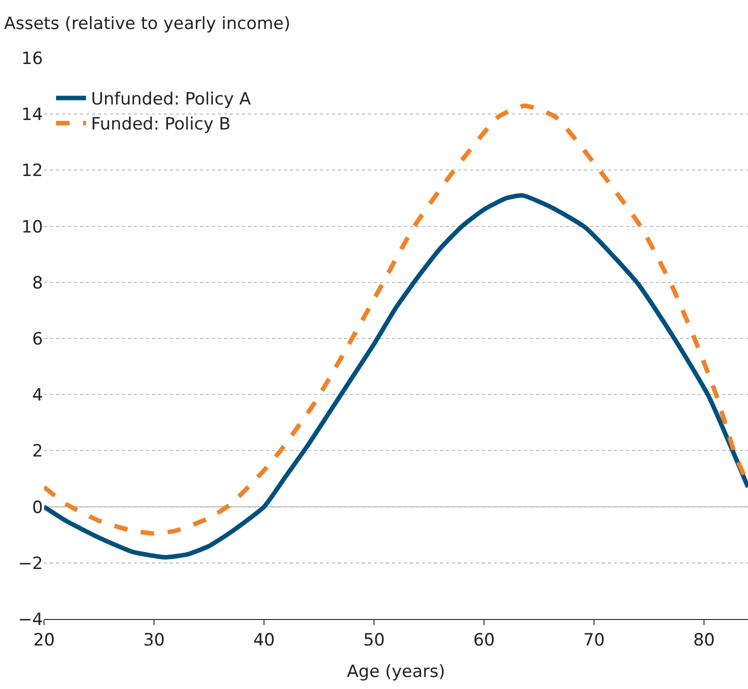 Image resolution: width=748 pixels, height=689 pixels. Describe the element at coordinates (484, 640) in the screenshot. I see `x-tick-label: 60` at that location.